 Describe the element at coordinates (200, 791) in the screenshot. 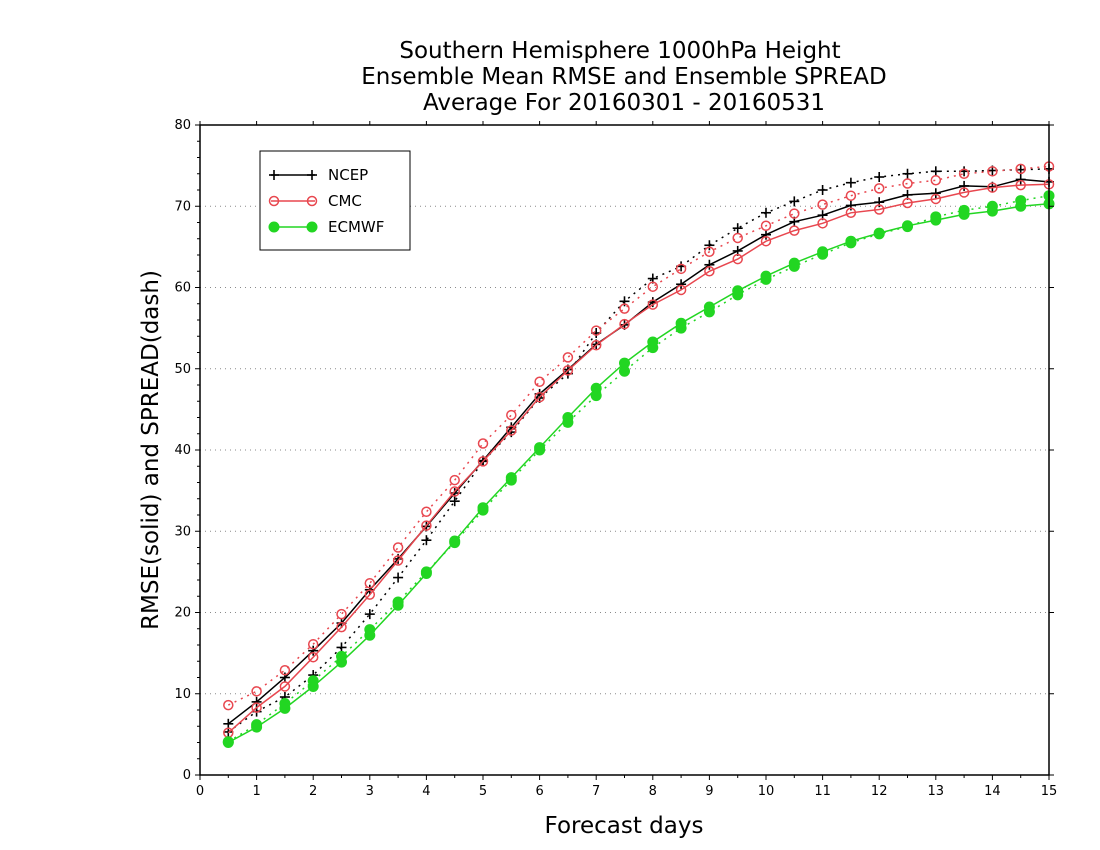

I see `x-tick-label: 0` at that location.